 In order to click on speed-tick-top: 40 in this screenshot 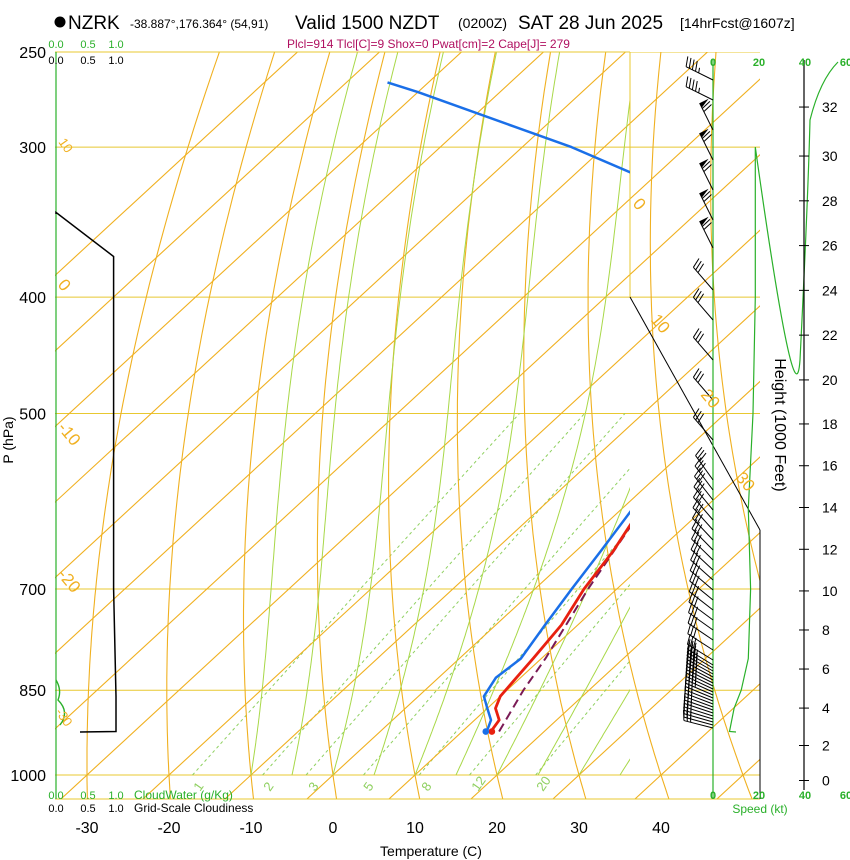, I will do `click(805, 63)`.